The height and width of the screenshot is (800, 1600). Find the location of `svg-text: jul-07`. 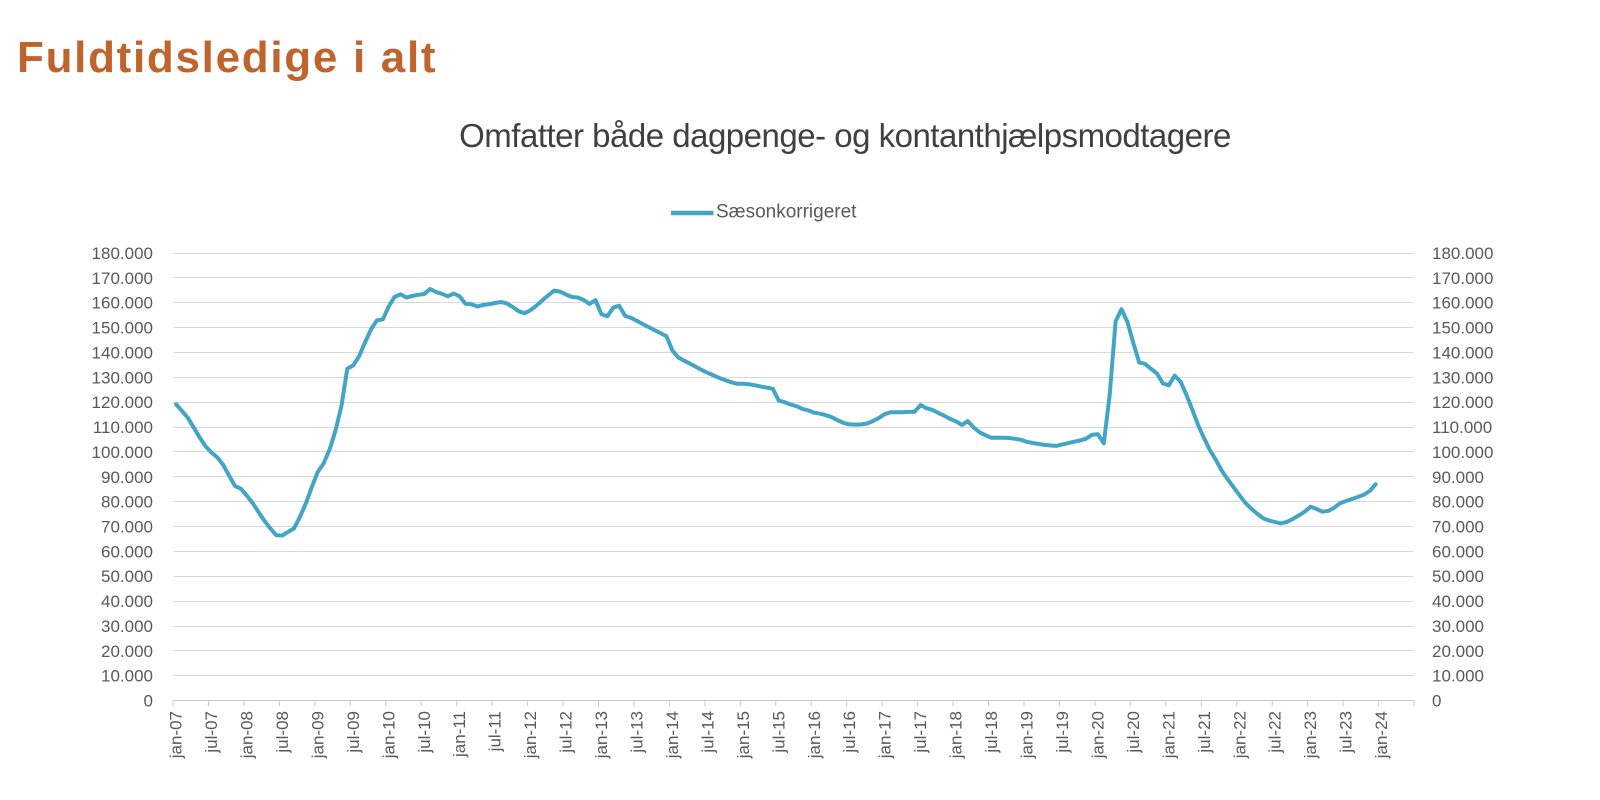

svg-text: jul-07 is located at coordinates (211, 732).